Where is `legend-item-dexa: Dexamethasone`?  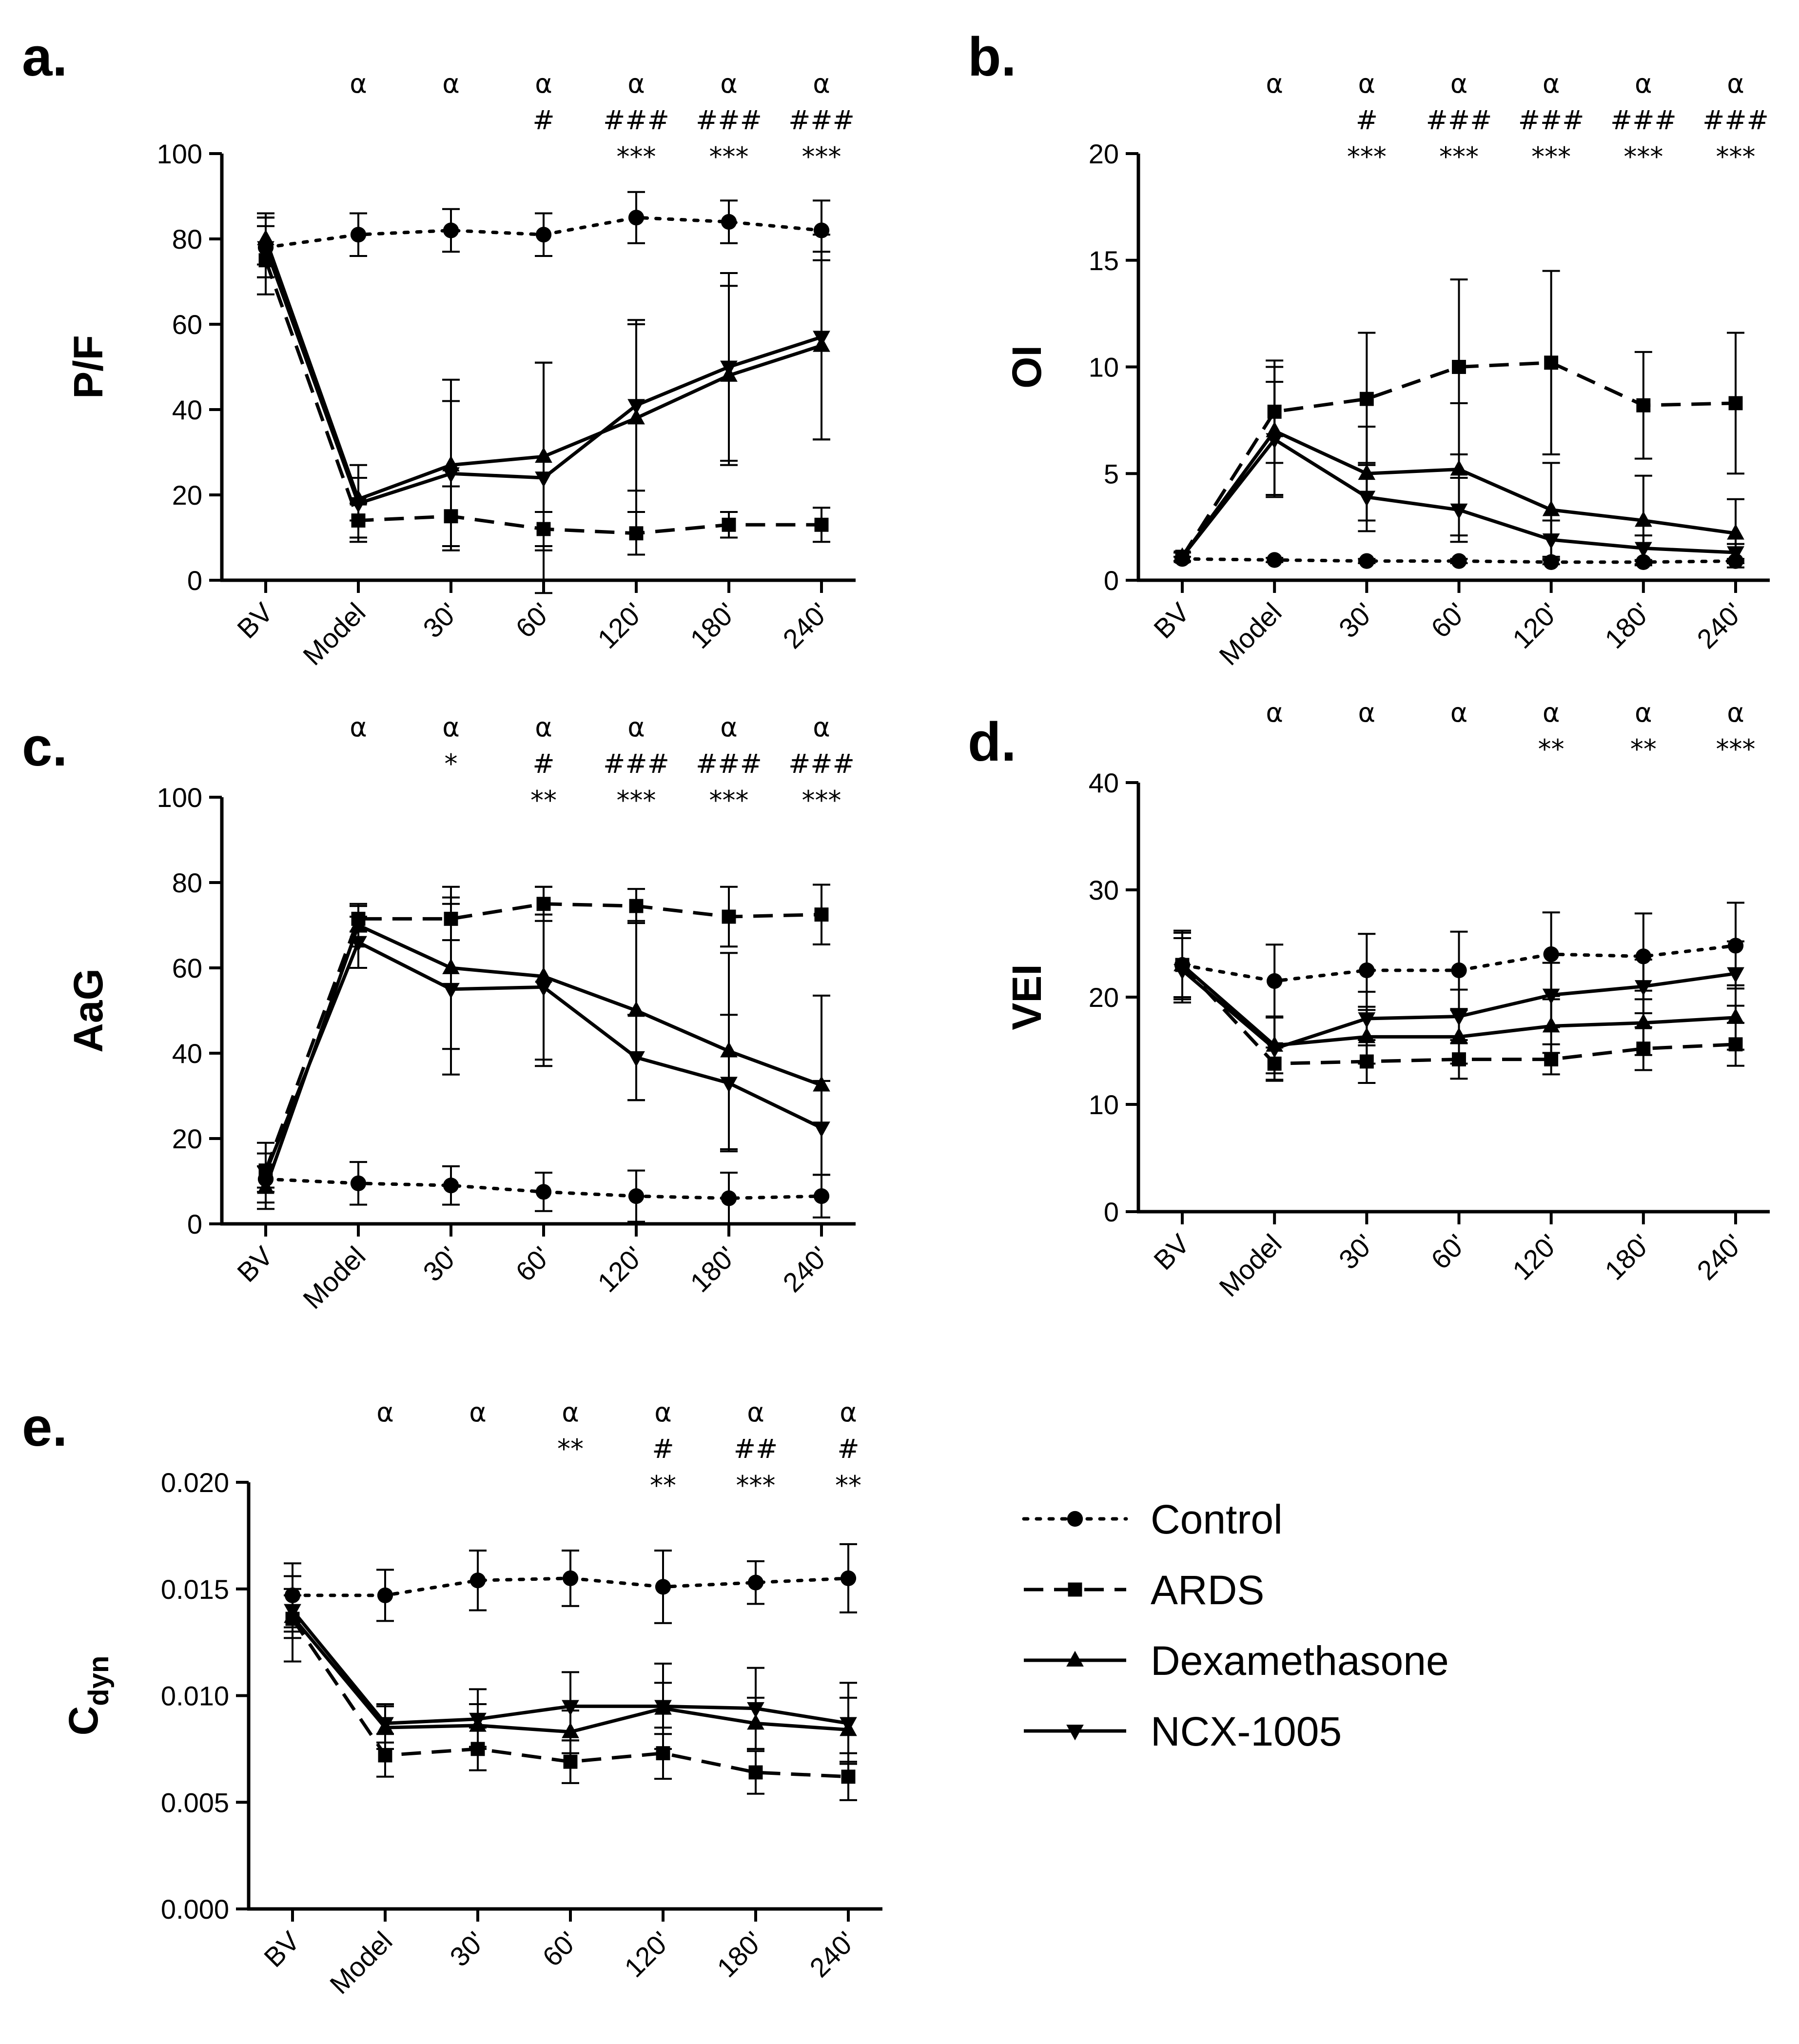
legend-item-dexa: Dexamethasone is located at coordinates (1236, 1661).